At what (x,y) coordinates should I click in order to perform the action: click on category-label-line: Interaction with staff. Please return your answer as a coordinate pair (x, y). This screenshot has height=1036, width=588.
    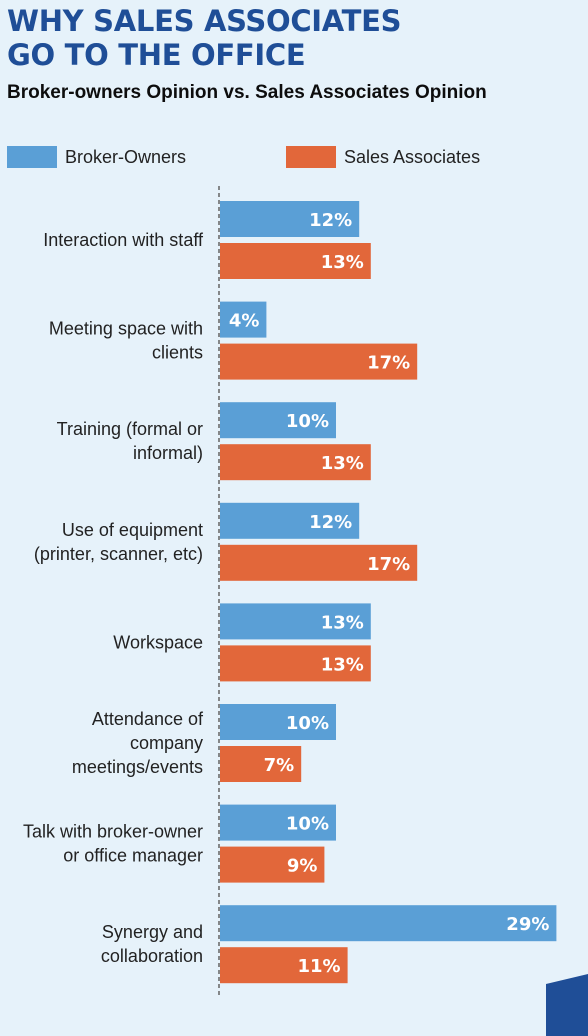
    Looking at the image, I should click on (123, 240).